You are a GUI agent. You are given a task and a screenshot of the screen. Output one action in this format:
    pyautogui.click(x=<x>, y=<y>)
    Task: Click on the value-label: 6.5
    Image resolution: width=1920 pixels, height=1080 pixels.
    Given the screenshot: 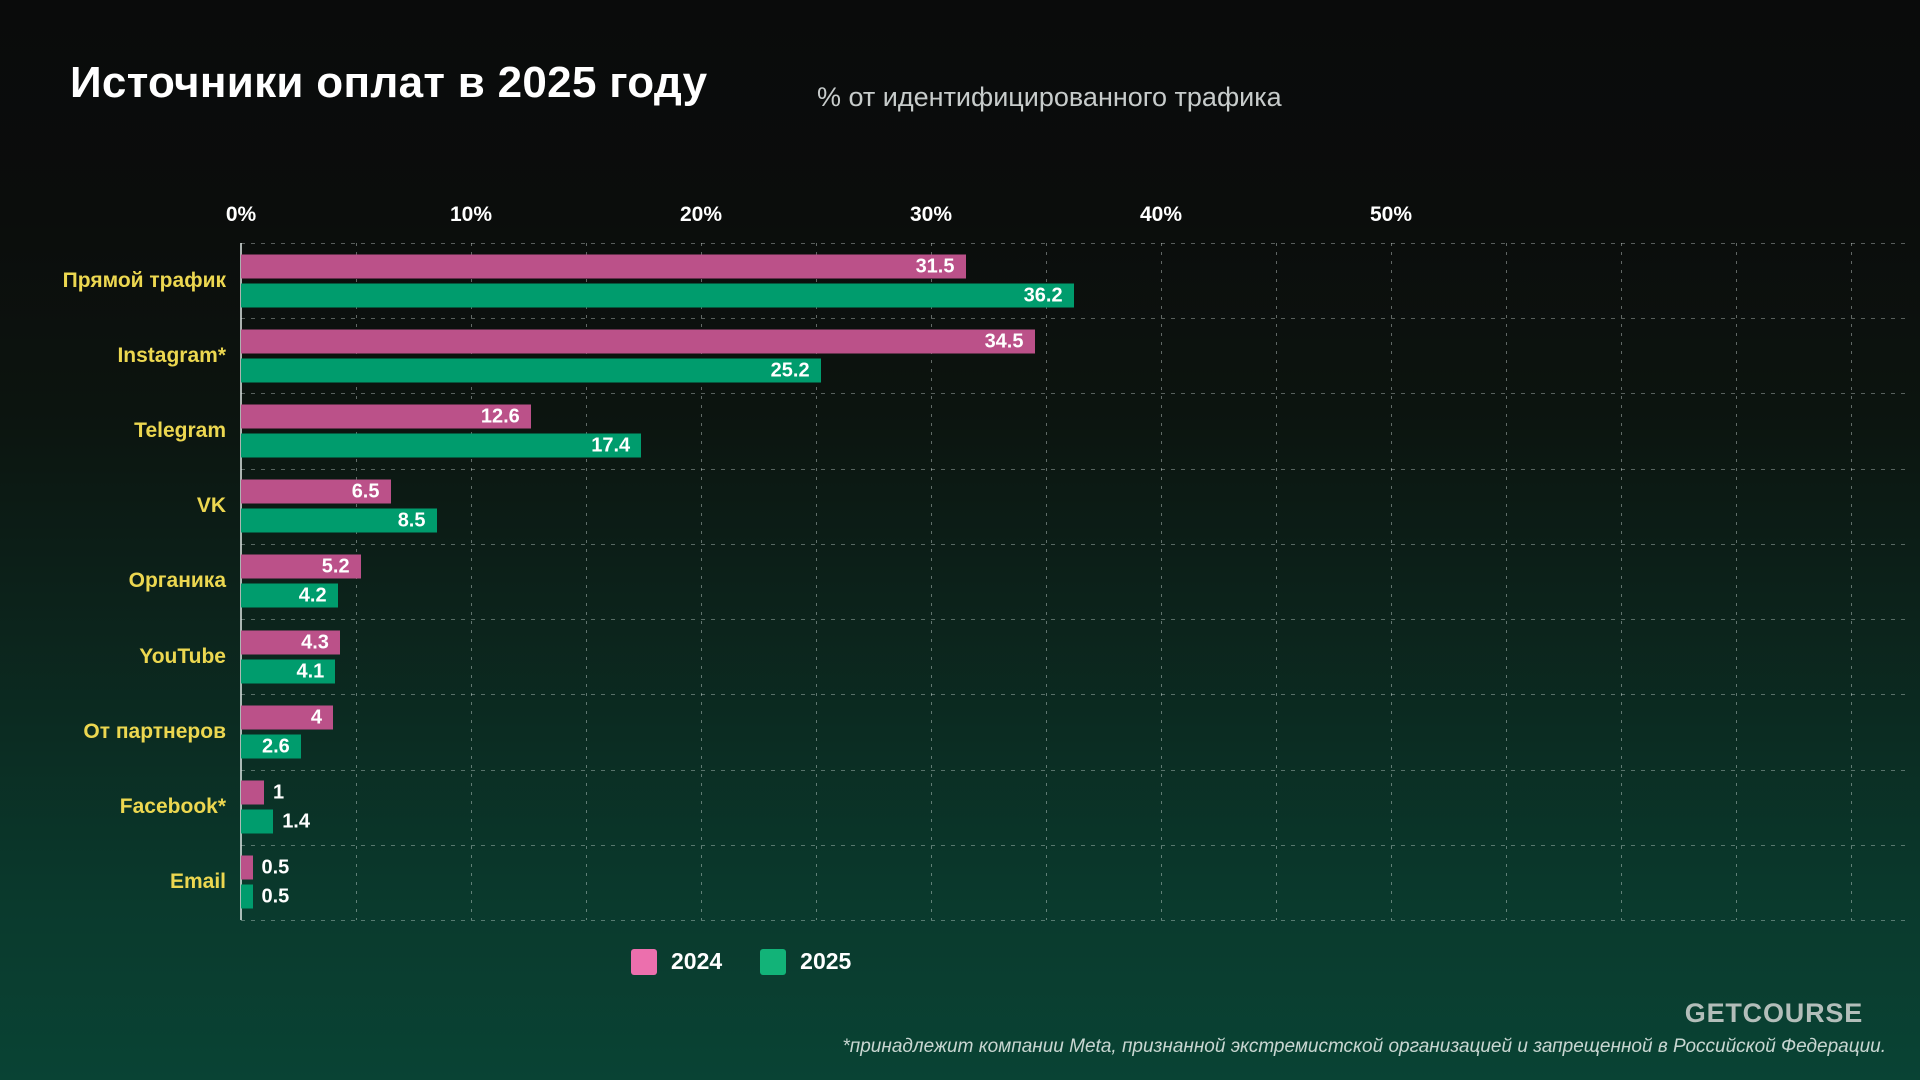 What is the action you would take?
    pyautogui.click(x=365, y=491)
    